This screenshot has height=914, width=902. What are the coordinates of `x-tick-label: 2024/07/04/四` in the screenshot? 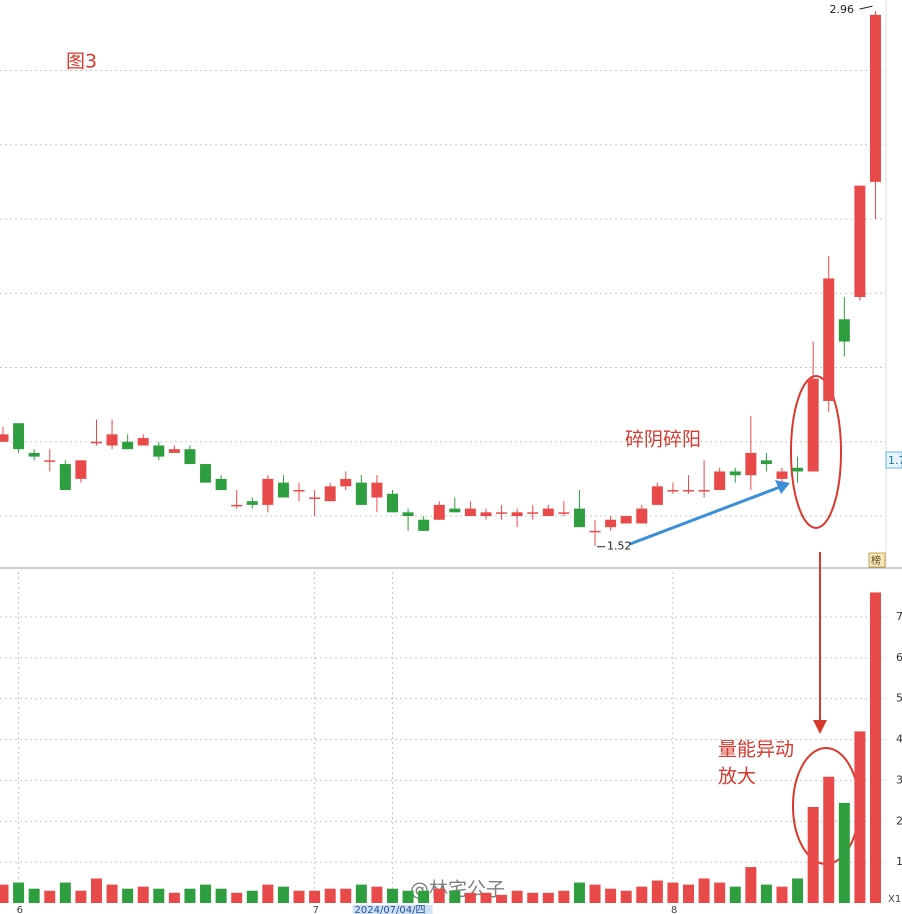 It's located at (390, 909).